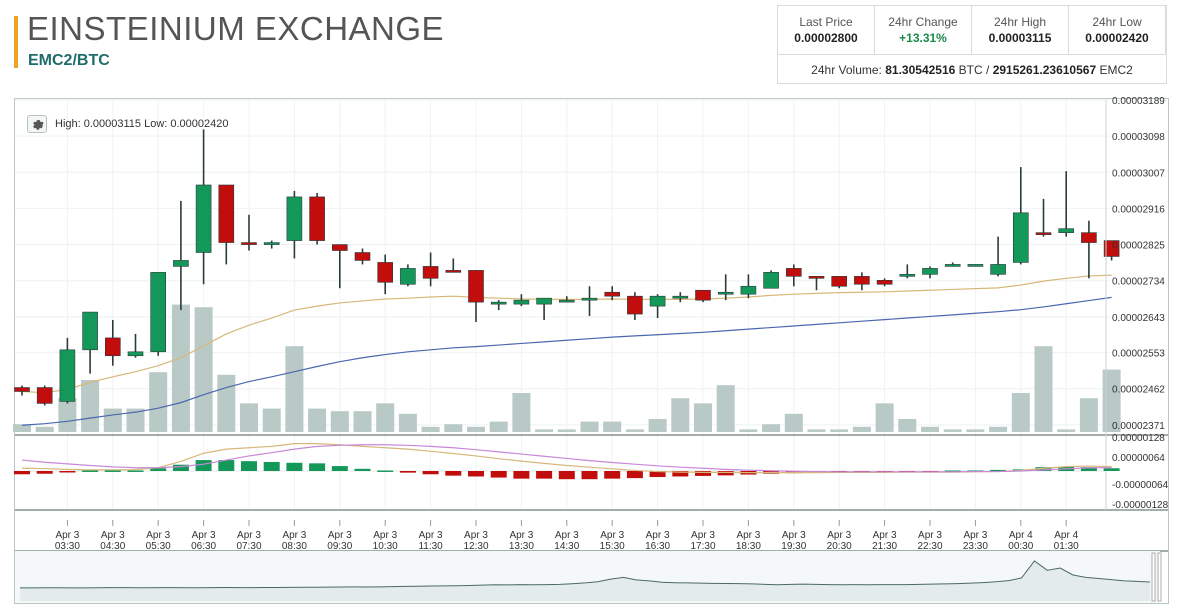 Image resolution: width=1179 pixels, height=614 pixels. What do you see at coordinates (793, 546) in the screenshot?
I see `time-axis-time: 19:30` at bounding box center [793, 546].